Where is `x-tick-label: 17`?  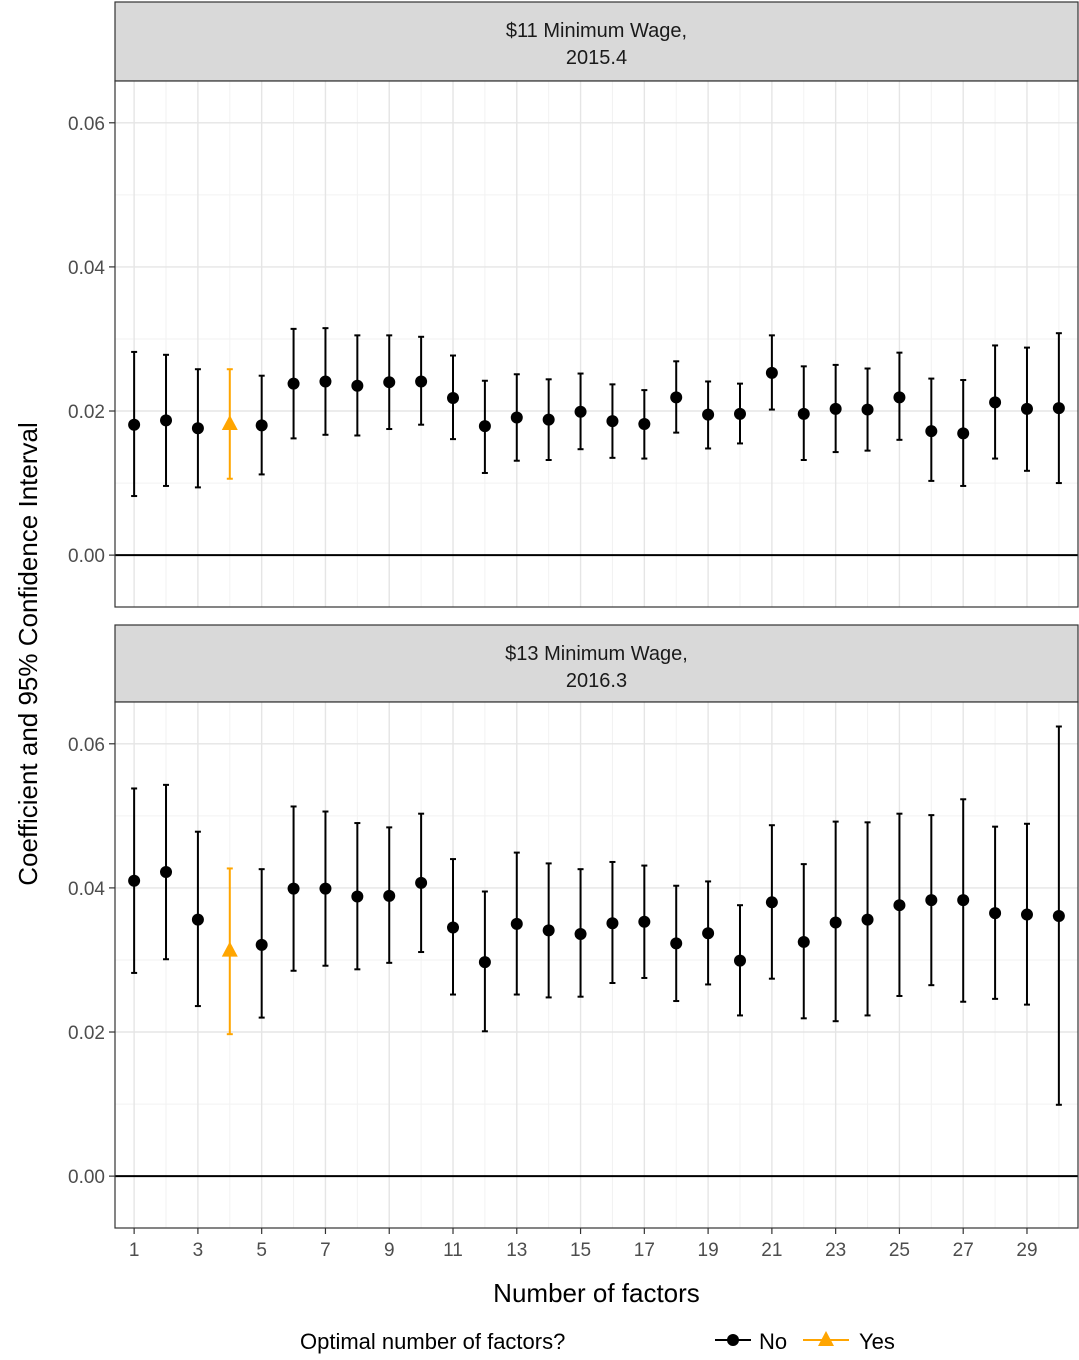 x-tick-label: 17 is located at coordinates (644, 1250).